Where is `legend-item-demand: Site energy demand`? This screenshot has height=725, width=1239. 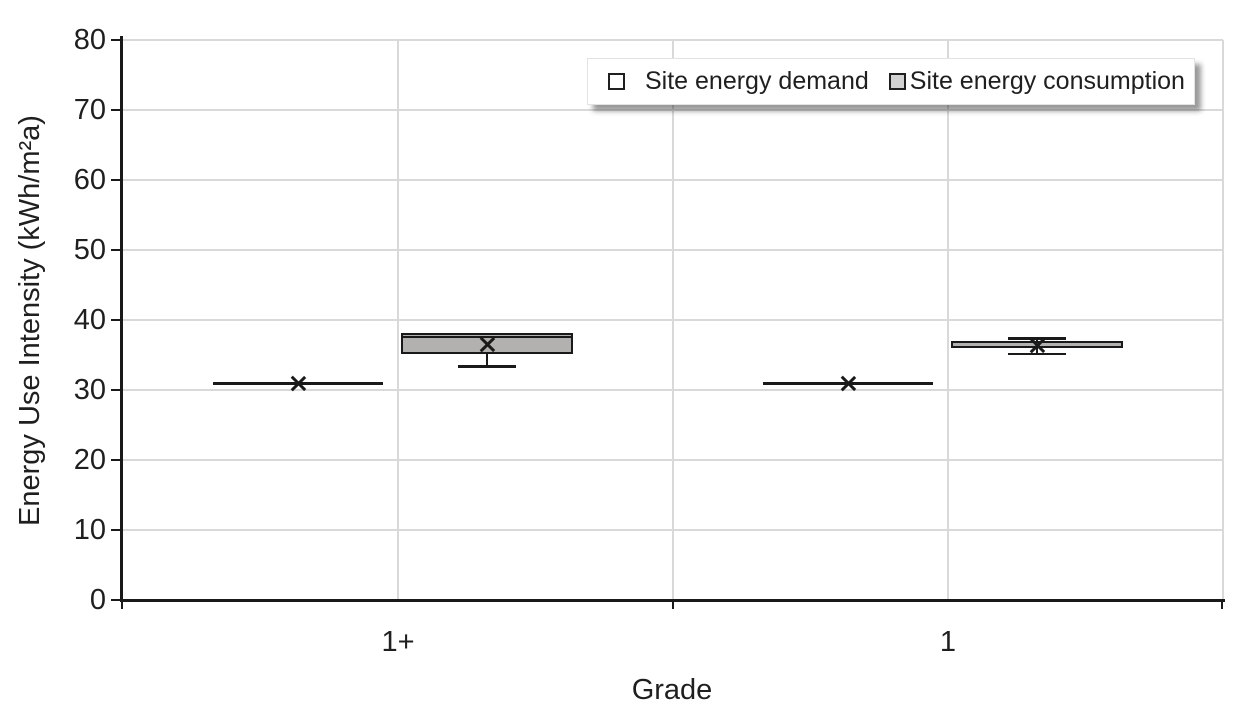 legend-item-demand: Site energy demand is located at coordinates (738, 81).